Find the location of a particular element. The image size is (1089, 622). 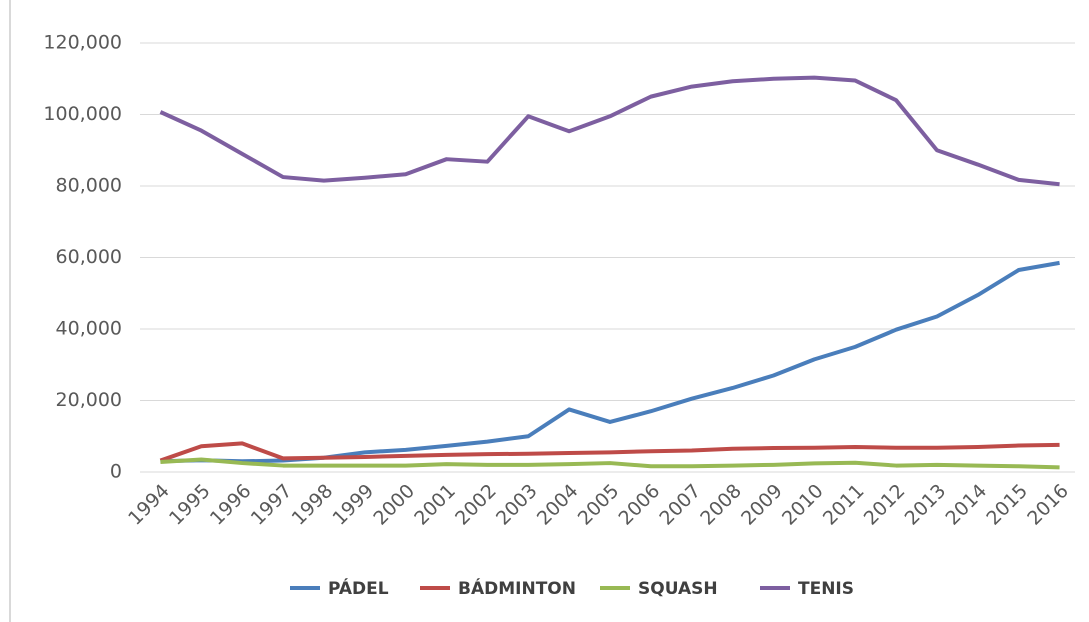

x-tick-label: 2007 is located at coordinates (680, 505).